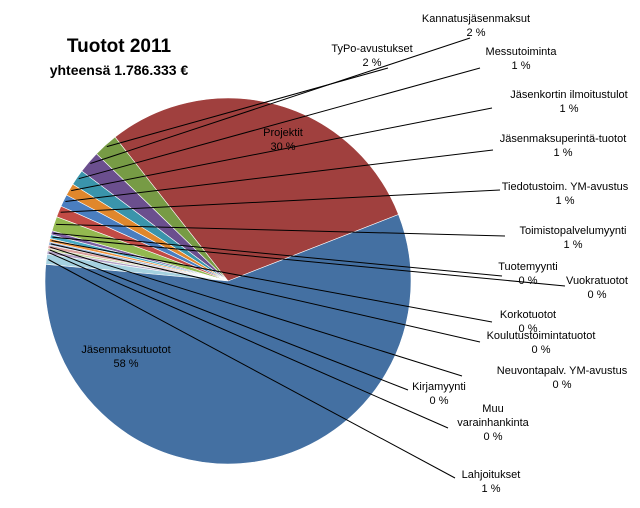  I want to click on leader-line-korkotuotot, so click(272, 281).